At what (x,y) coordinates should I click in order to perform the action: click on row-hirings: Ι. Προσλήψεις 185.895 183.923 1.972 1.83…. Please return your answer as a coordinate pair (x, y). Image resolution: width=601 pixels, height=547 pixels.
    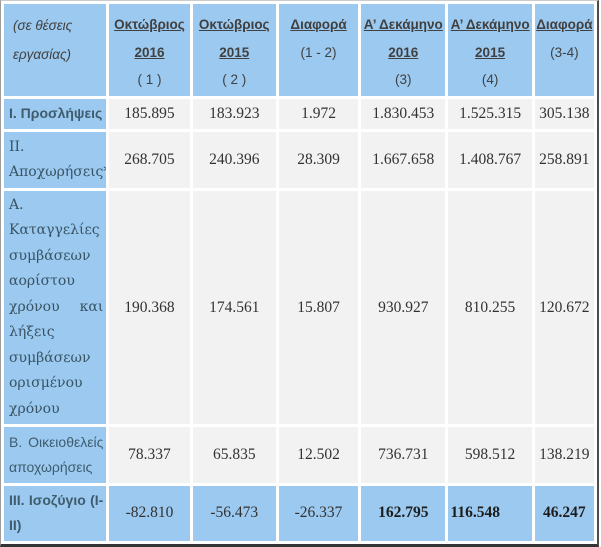
    Looking at the image, I should click on (299, 114).